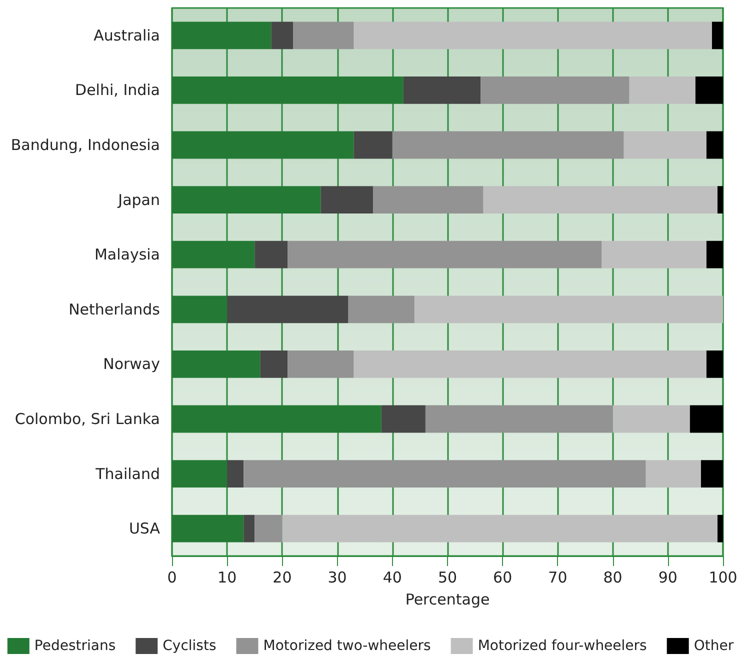 The width and height of the screenshot is (741, 661). I want to click on y-tick-label: Thailand, so click(127, 473).